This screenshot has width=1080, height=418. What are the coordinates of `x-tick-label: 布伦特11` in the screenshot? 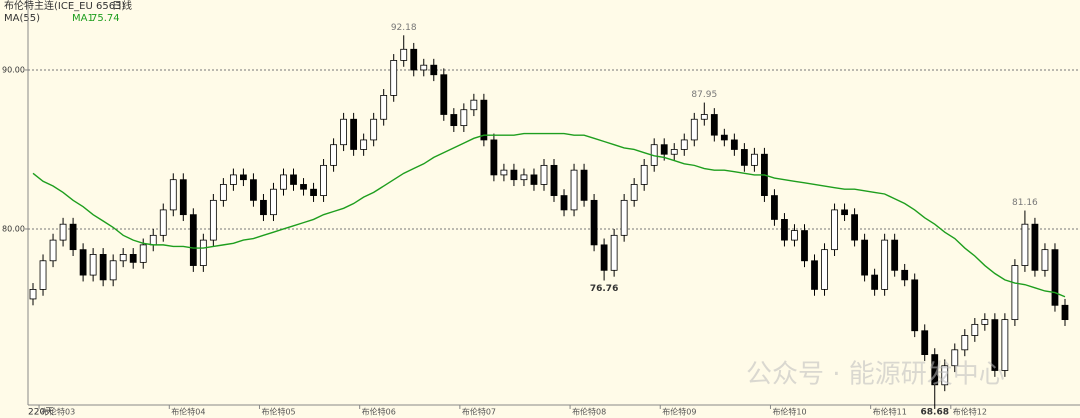 It's located at (890, 412).